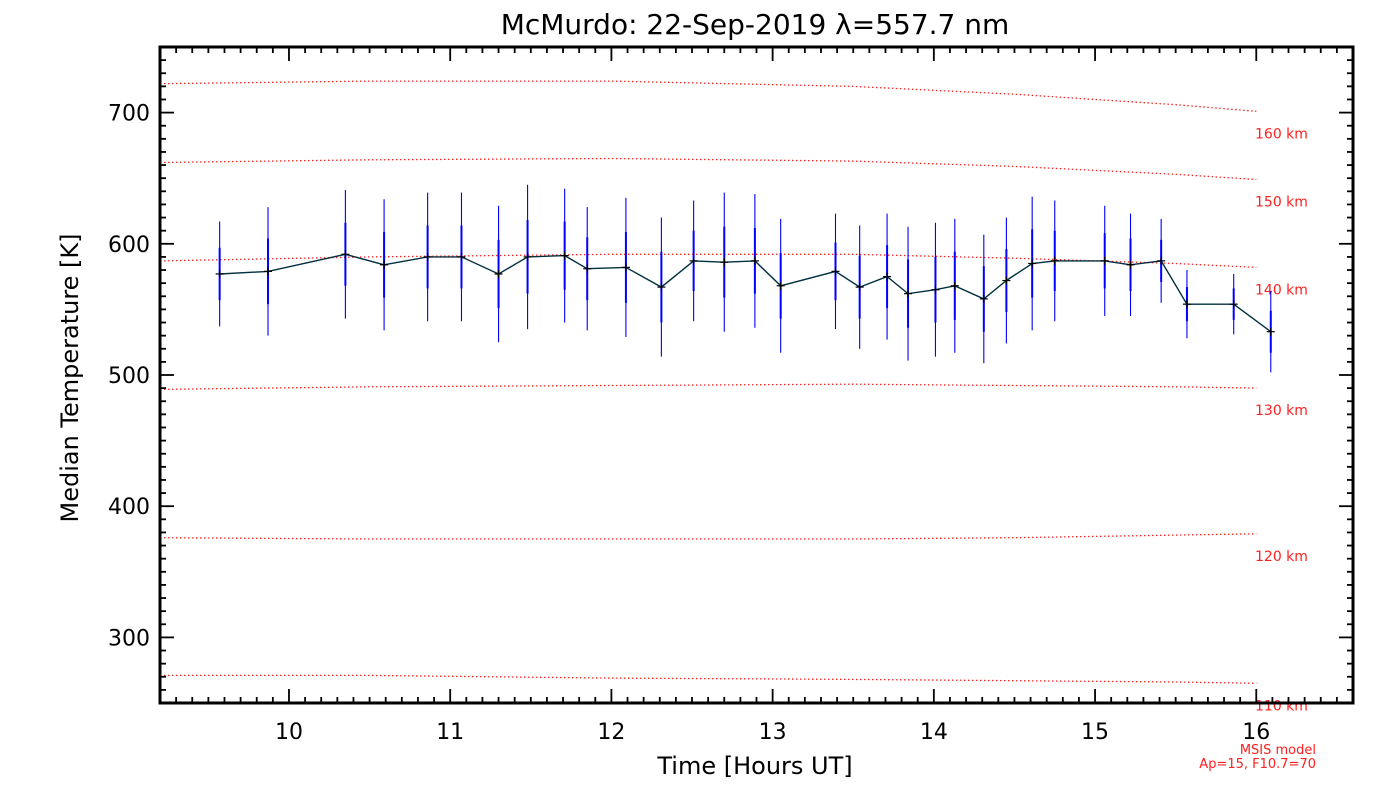 This screenshot has height=800, width=1400. I want to click on x-tick-label: 14, so click(934, 732).